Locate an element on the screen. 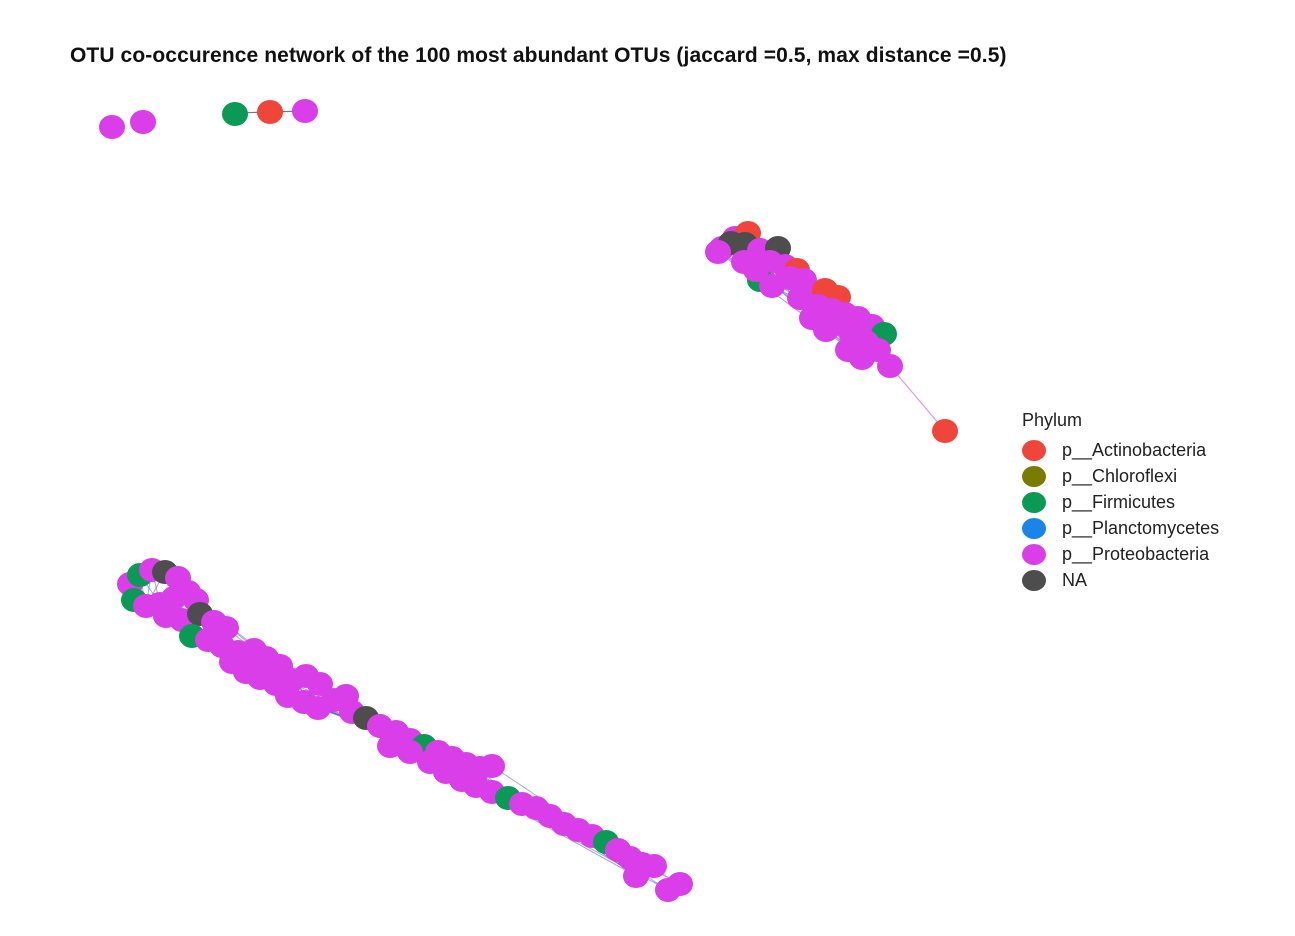  legend-item-firmicutes: p__Firmicutes is located at coordinates (1120, 502).